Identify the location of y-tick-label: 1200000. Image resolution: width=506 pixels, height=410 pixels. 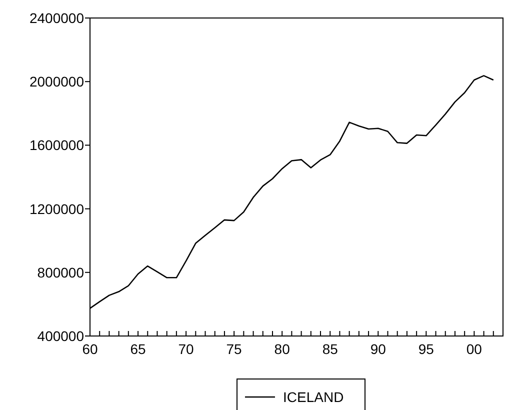
(56, 208).